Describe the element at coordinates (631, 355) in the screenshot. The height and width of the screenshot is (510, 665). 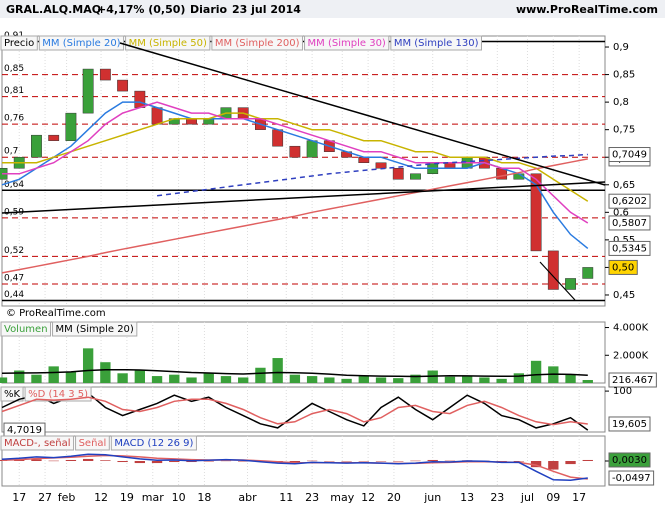
I see `y-tick-label: 2.000K` at that location.